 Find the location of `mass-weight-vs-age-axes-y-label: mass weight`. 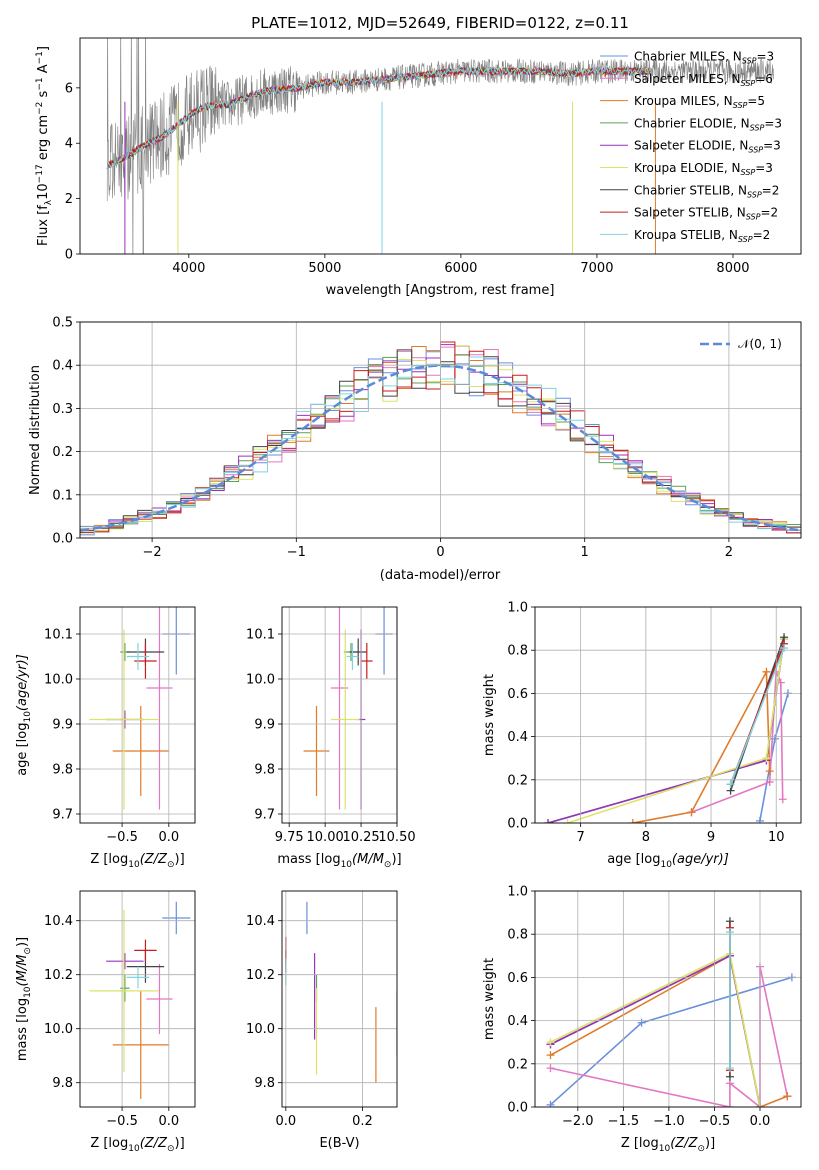

mass-weight-vs-age-axes-y-label: mass weight is located at coordinates (489, 715).